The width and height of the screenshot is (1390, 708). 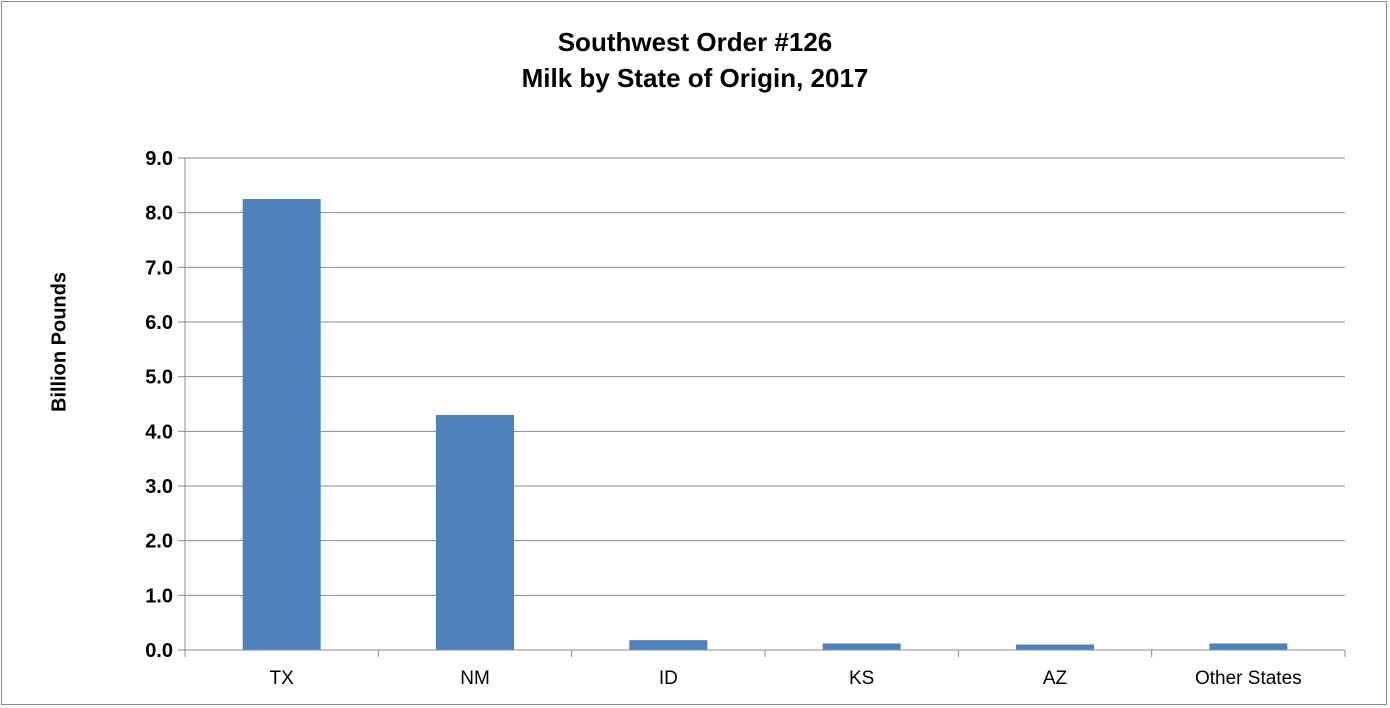 What do you see at coordinates (695, 78) in the screenshot?
I see `chart-subtitle: Milk by State of Origin, 2017` at bounding box center [695, 78].